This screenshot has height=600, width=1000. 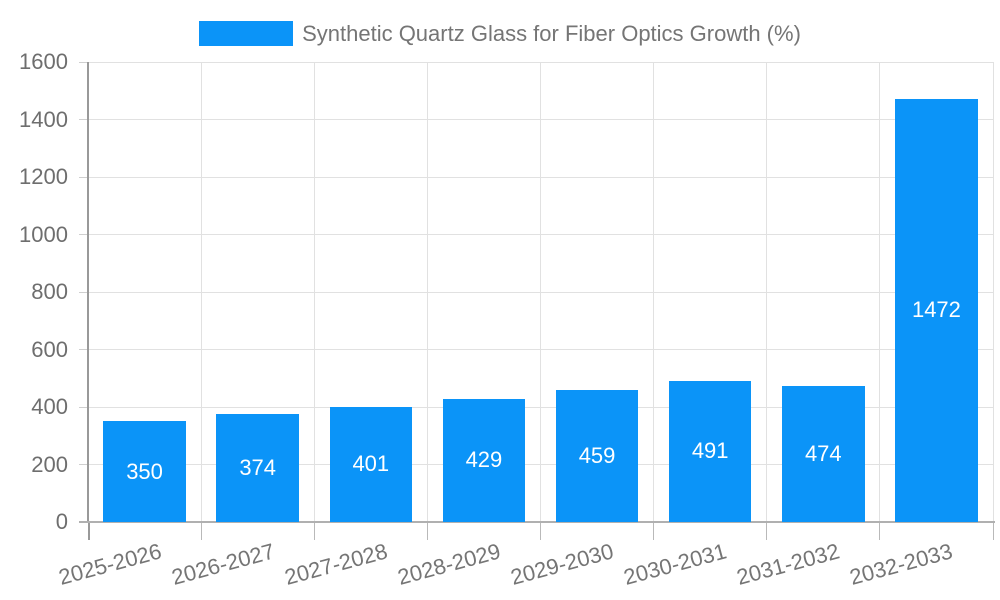 I want to click on y-axis-tick-label: 1000, so click(x=43, y=234).